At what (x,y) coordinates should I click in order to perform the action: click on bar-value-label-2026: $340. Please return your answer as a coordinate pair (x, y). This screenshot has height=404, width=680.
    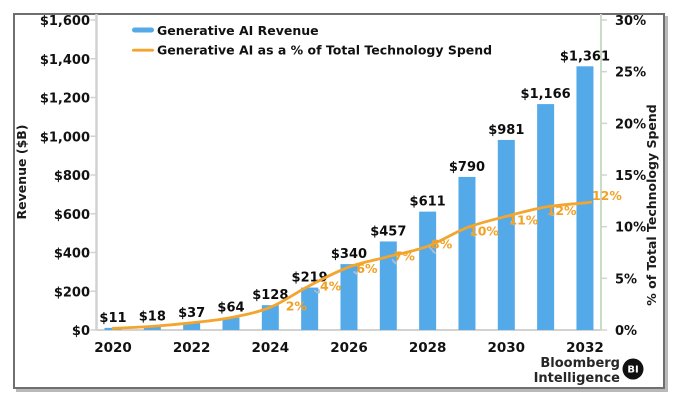
    Looking at the image, I should click on (349, 254).